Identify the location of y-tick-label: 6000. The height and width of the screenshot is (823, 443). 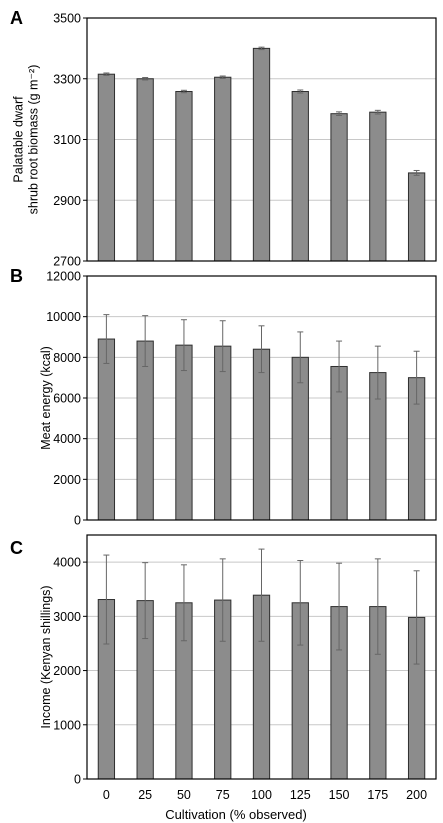
(67, 399).